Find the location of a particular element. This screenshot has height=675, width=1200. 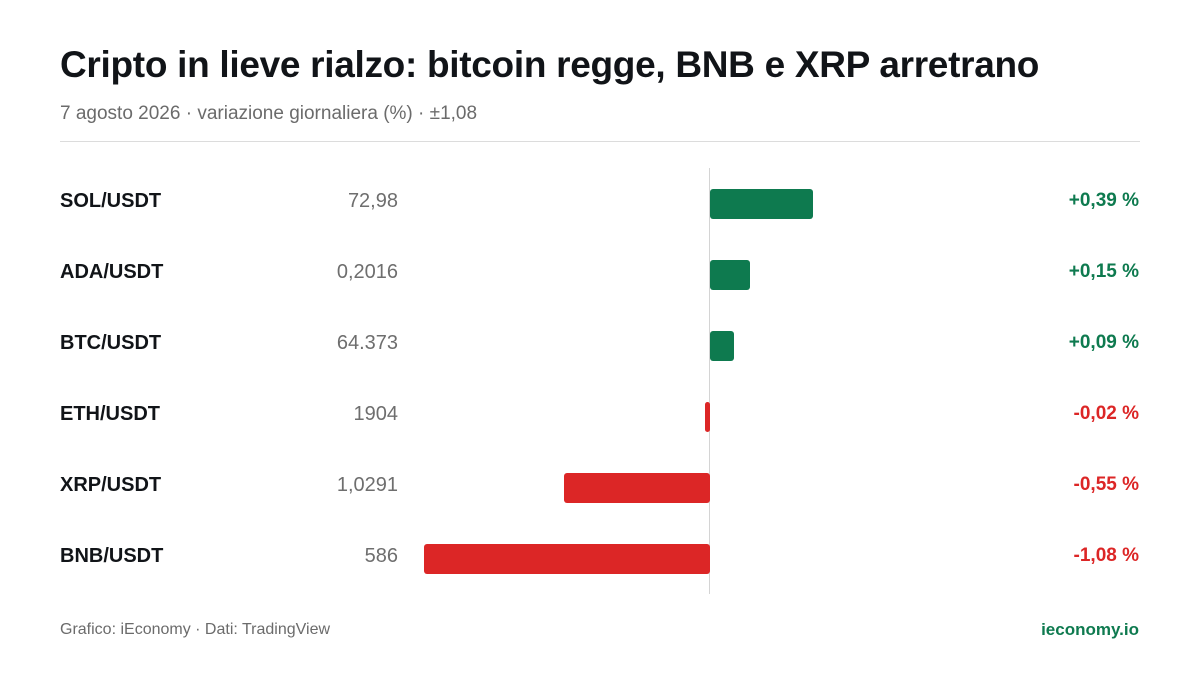

pair-label: ETH/USDT is located at coordinates (110, 414).